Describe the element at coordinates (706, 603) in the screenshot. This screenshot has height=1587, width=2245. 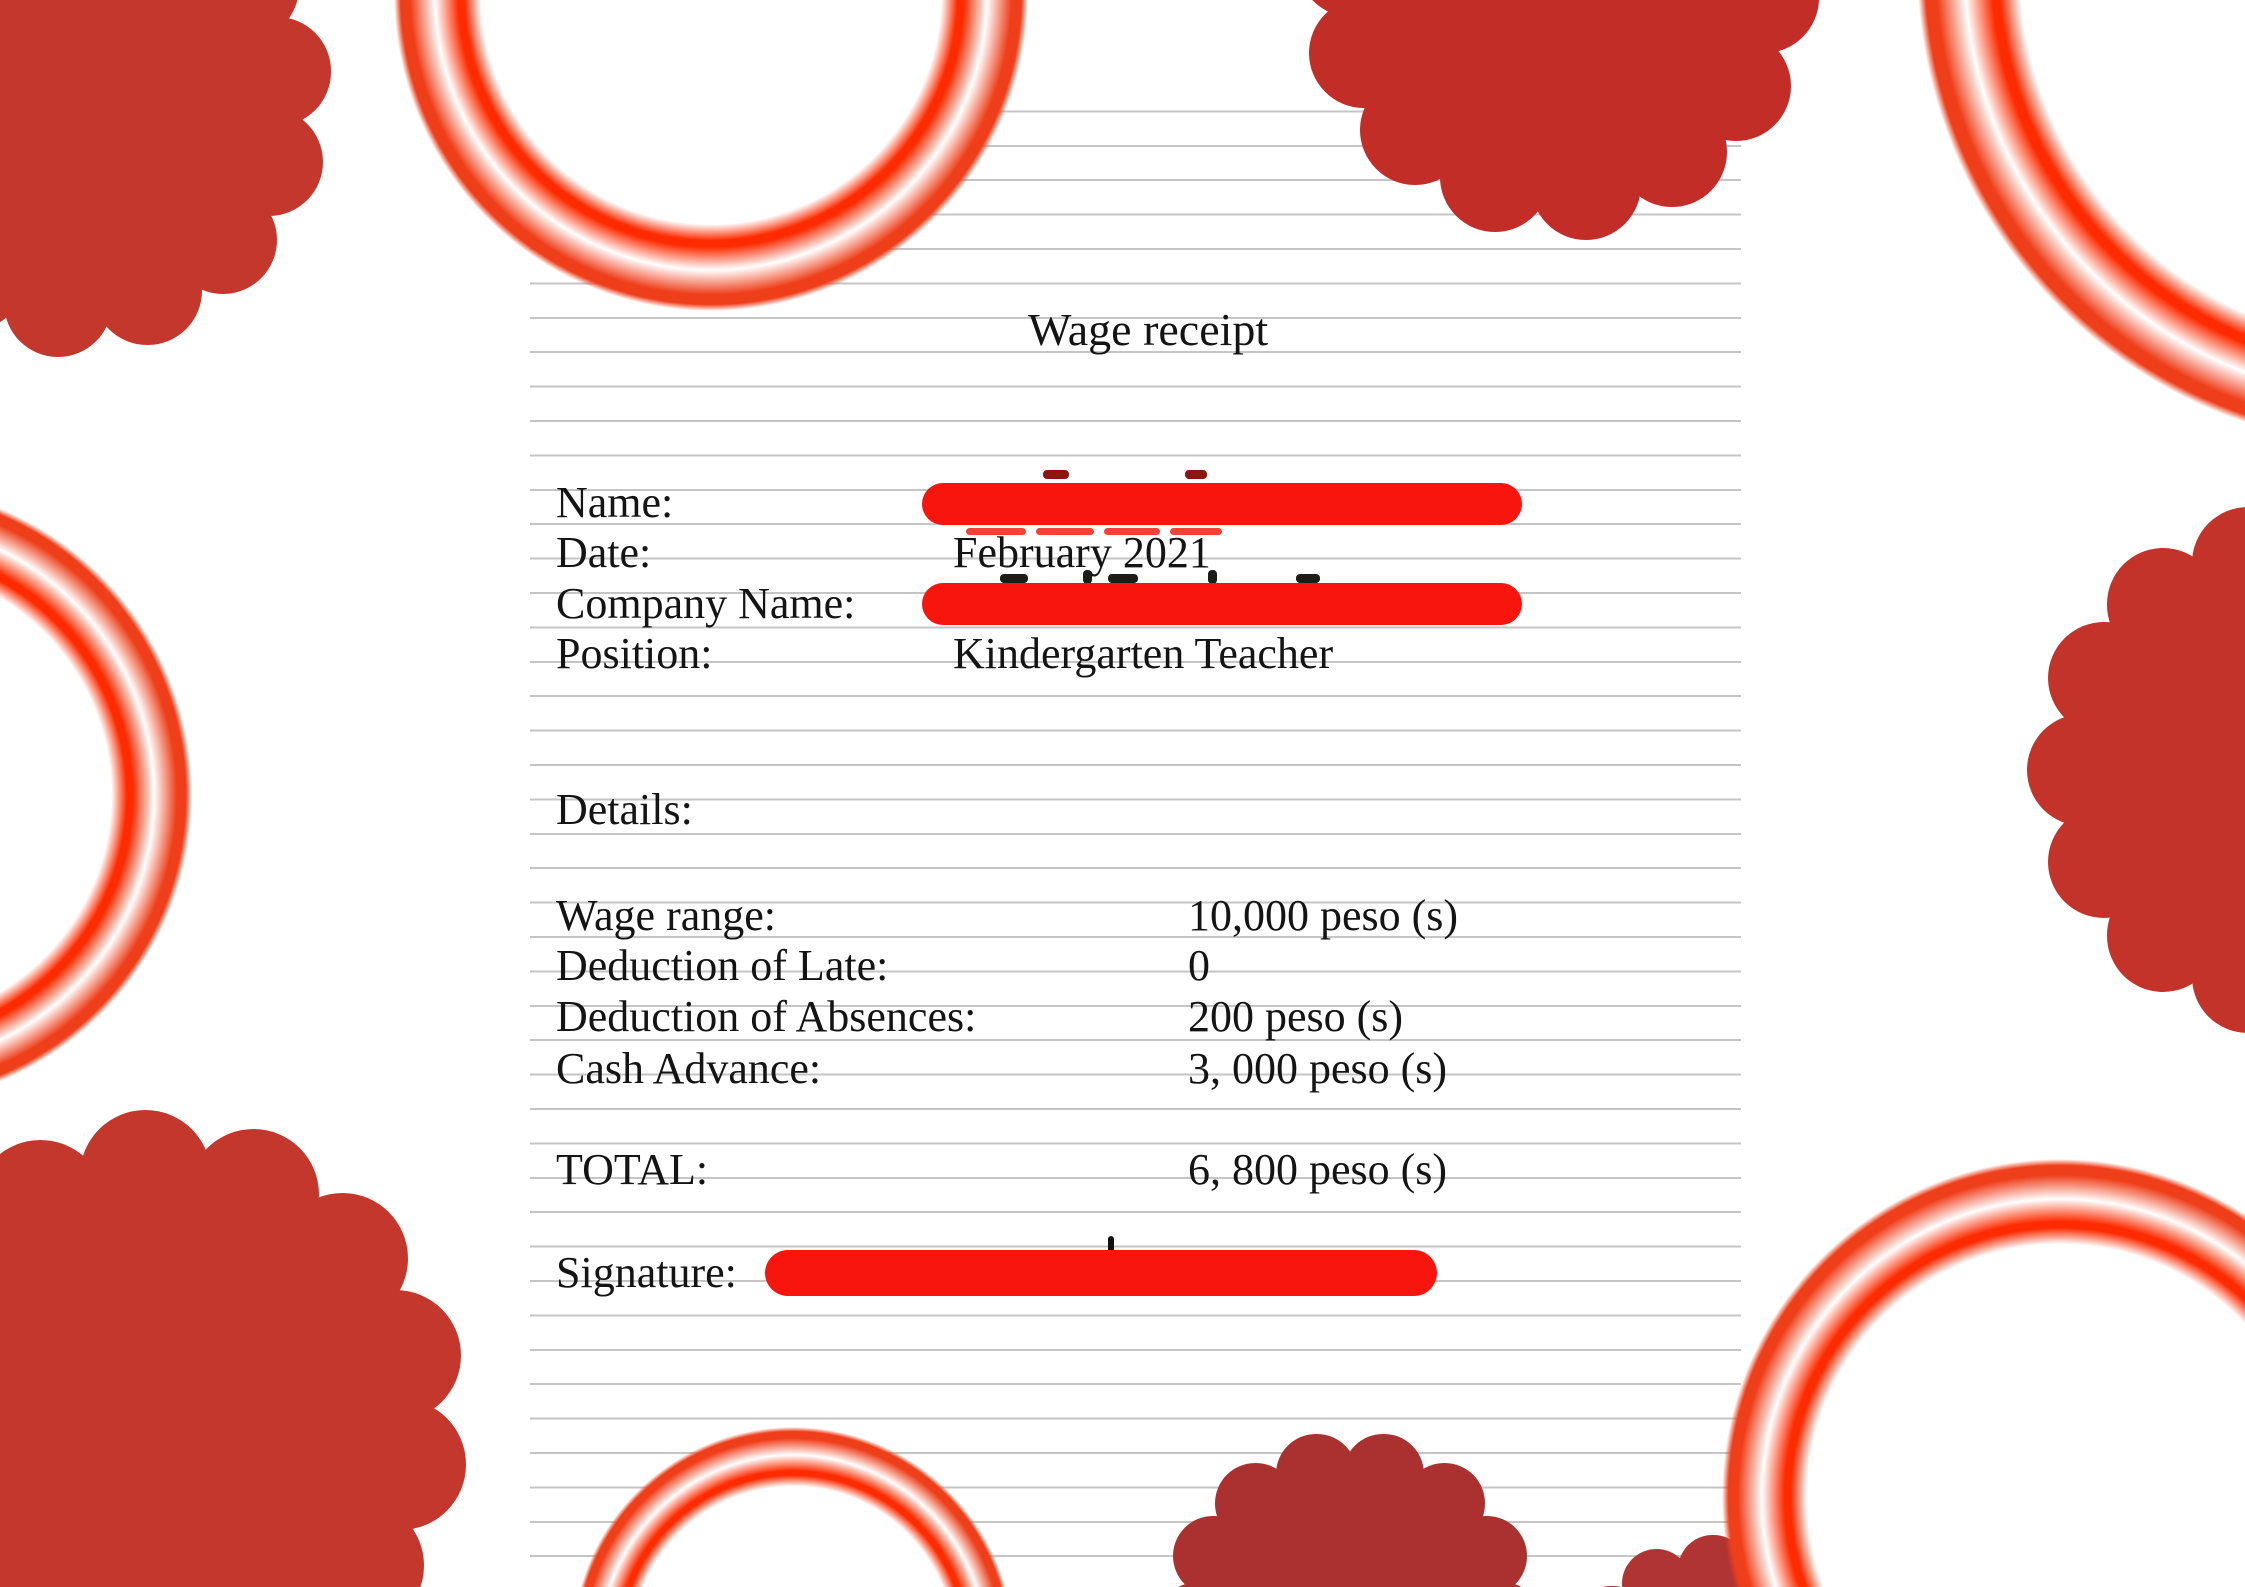
I see `company-name-label: Company Name:` at that location.